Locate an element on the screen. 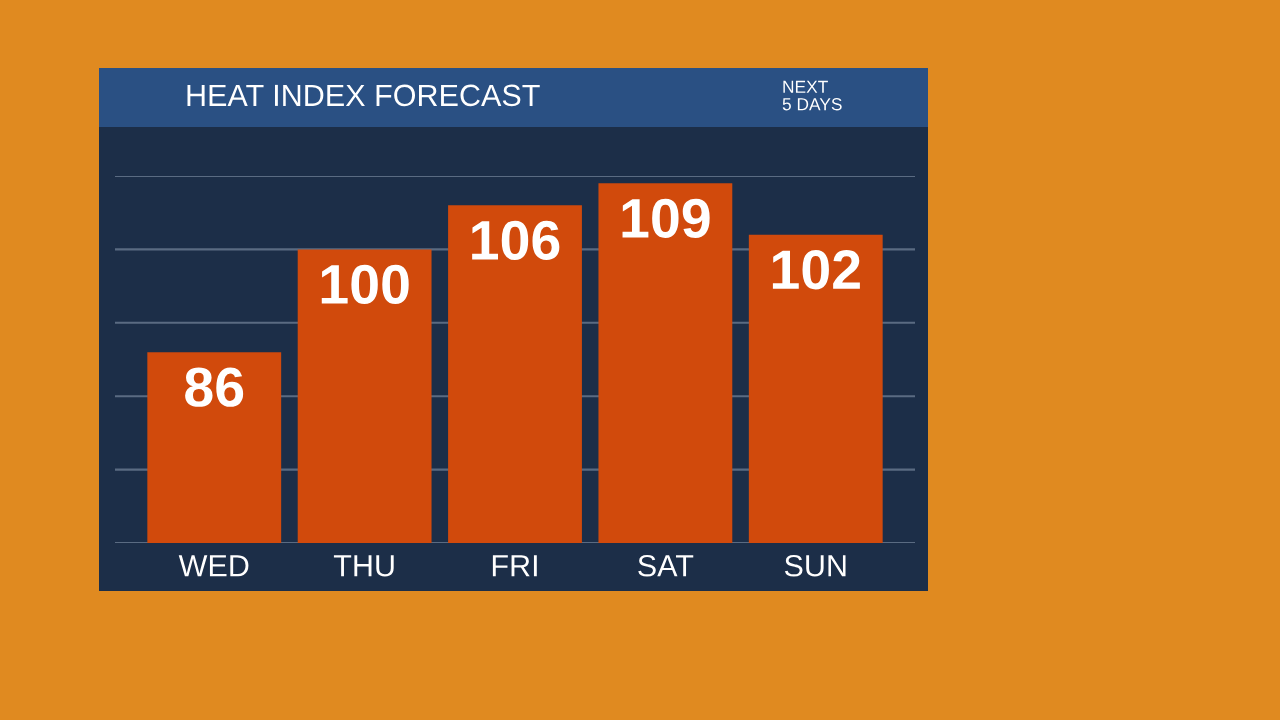 The image size is (1280, 720). data-label: 106 is located at coordinates (516, 240).